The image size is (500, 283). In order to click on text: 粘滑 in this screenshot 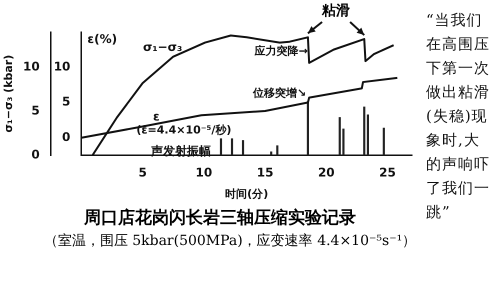, I will do `click(336, 11)`.